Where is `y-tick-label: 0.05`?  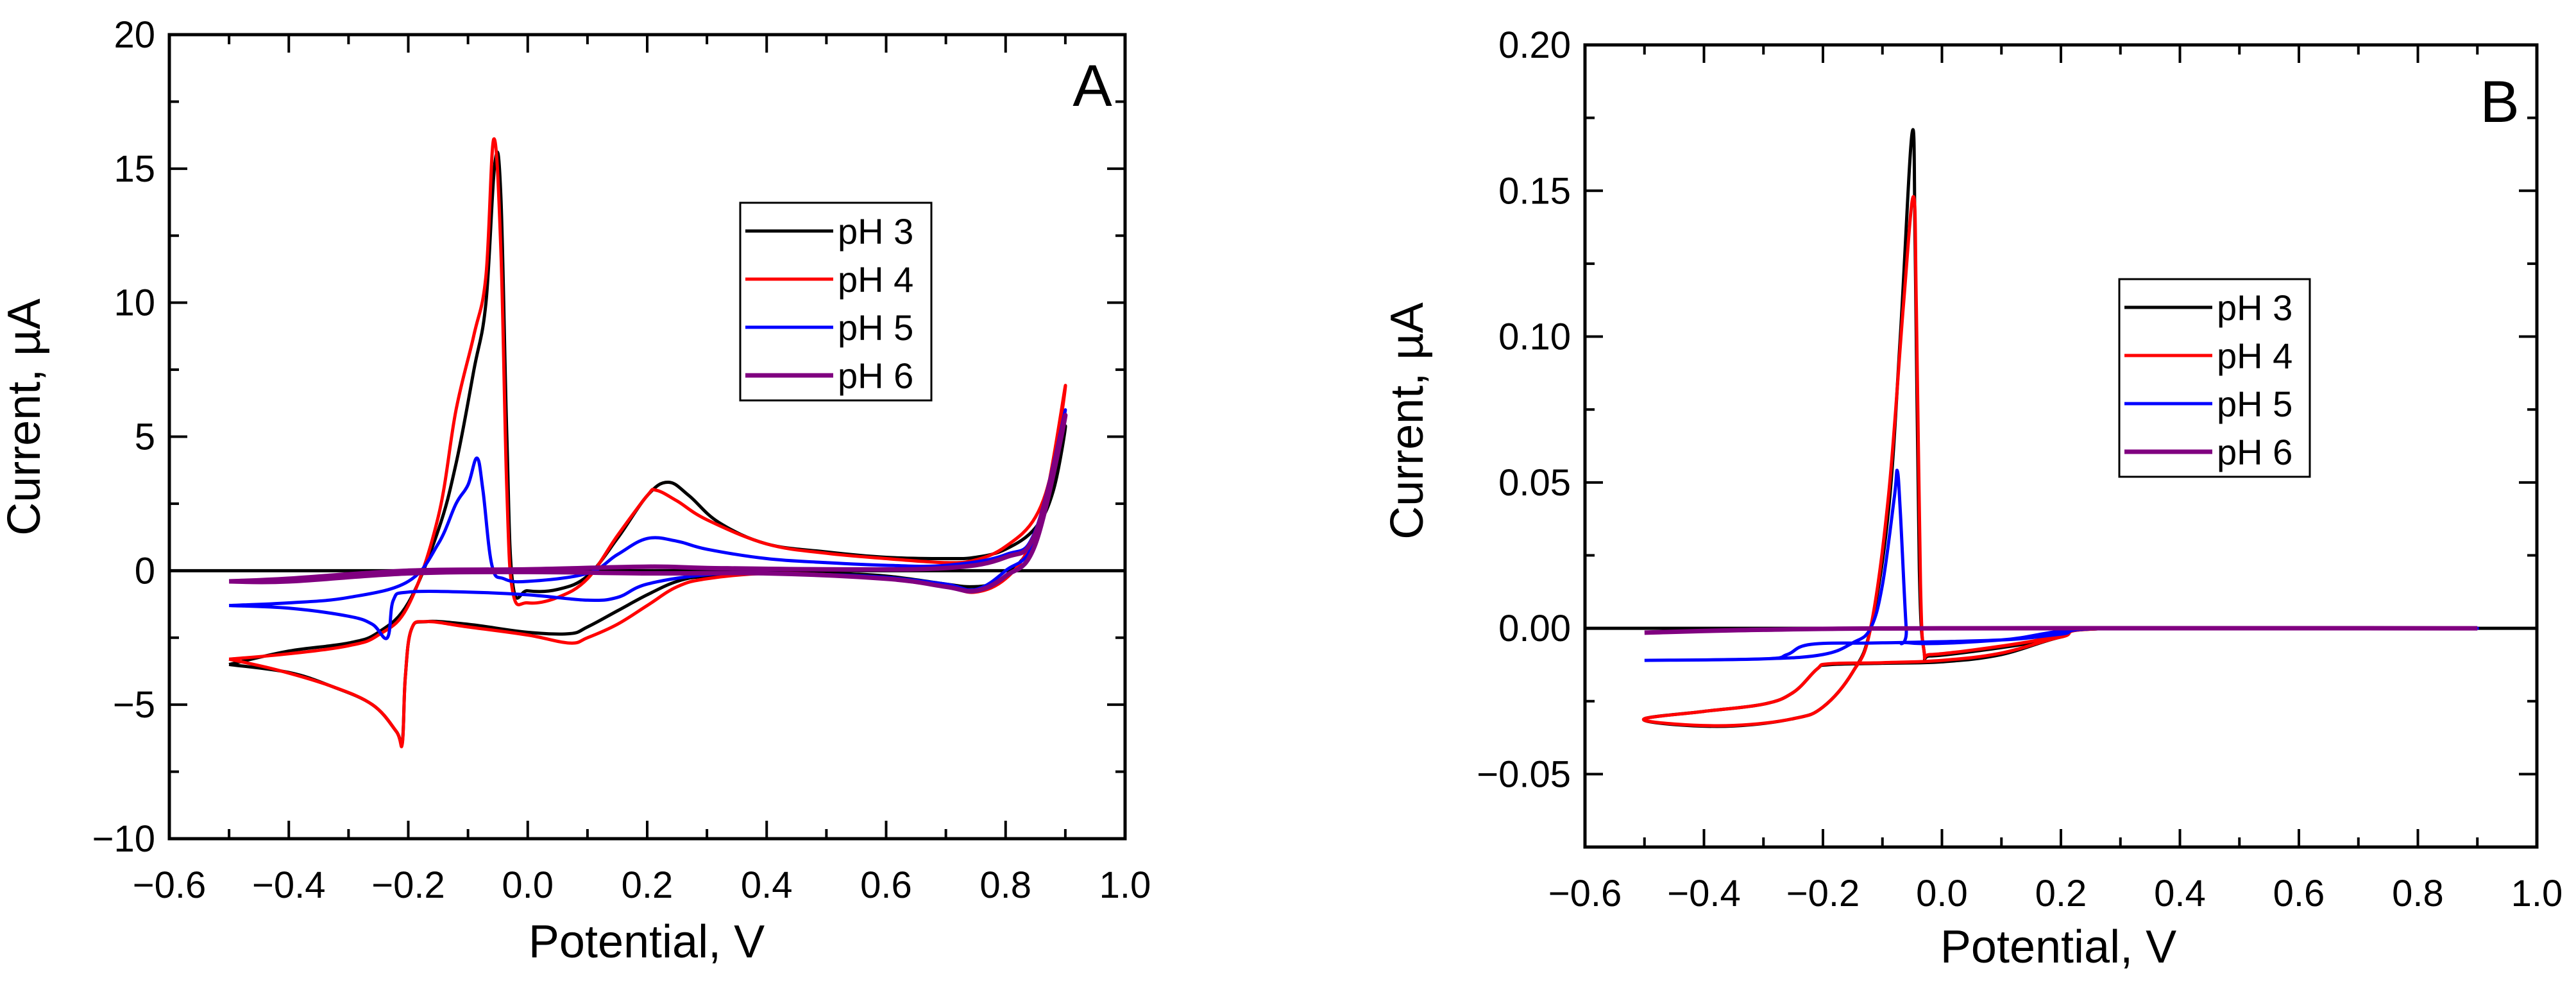 y-tick-label: 0.05 is located at coordinates (1534, 483).